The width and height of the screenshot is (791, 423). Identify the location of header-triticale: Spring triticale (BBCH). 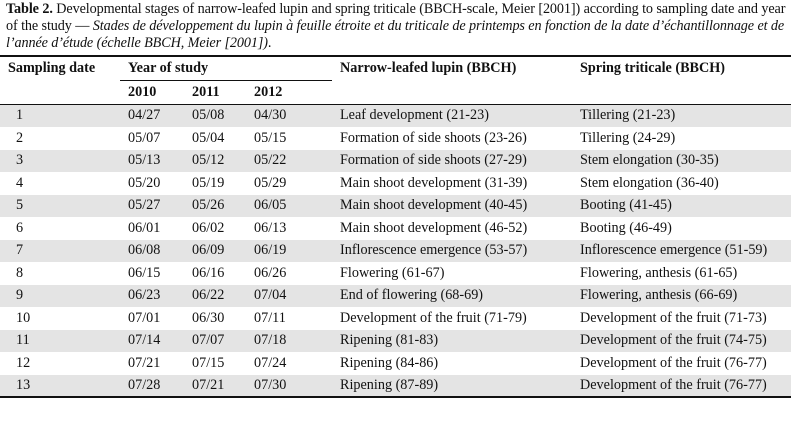
(681, 68).